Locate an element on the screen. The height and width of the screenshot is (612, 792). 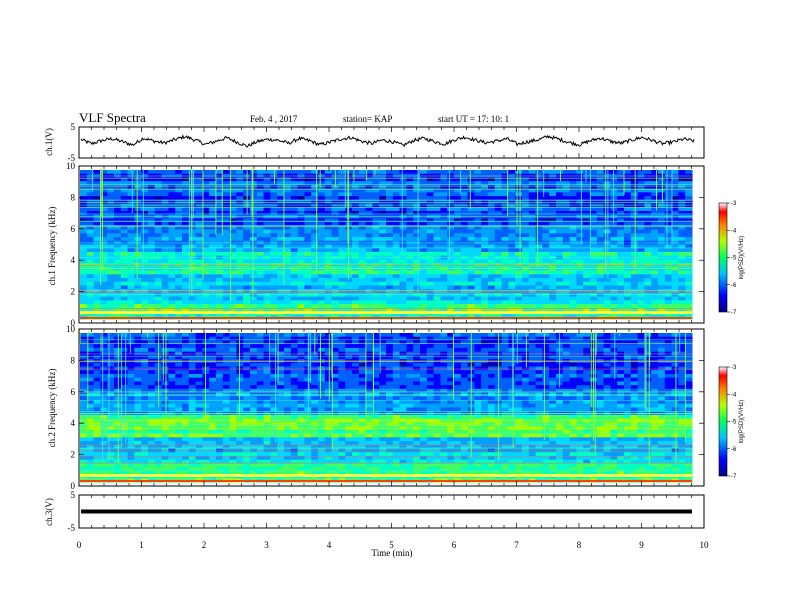
ch1-waveform-line is located at coordinates (387, 141).